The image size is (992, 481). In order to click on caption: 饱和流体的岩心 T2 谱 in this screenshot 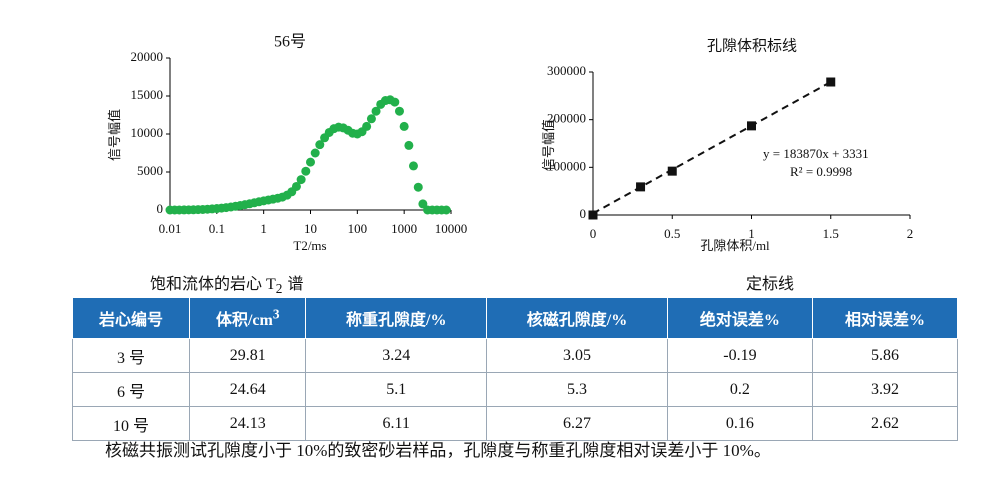, I will do `click(226, 283)`.